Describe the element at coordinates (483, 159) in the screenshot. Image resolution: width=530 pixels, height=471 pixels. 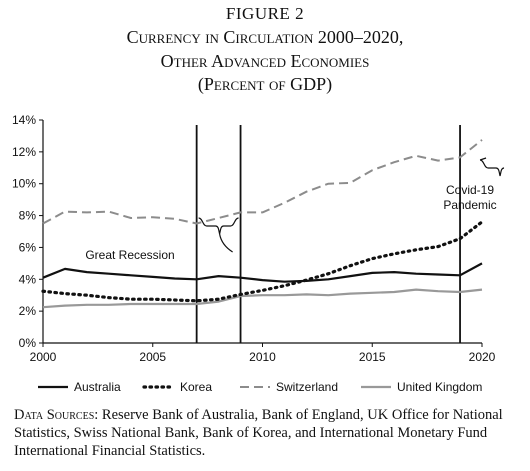
I see `covid-brace-top` at that location.